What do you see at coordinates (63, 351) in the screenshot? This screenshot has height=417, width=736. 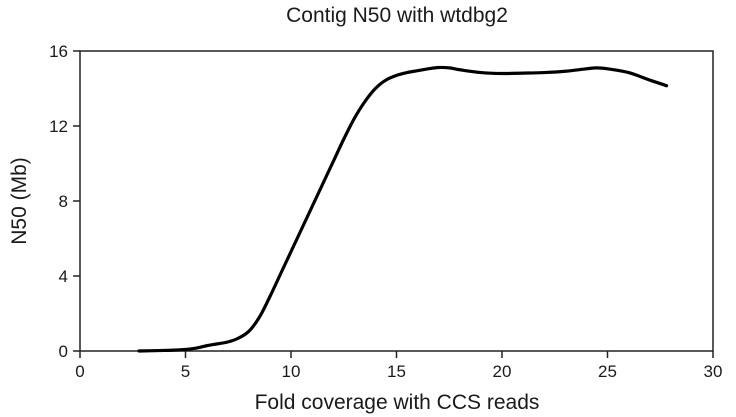 I see `y-tick-label: 0` at bounding box center [63, 351].